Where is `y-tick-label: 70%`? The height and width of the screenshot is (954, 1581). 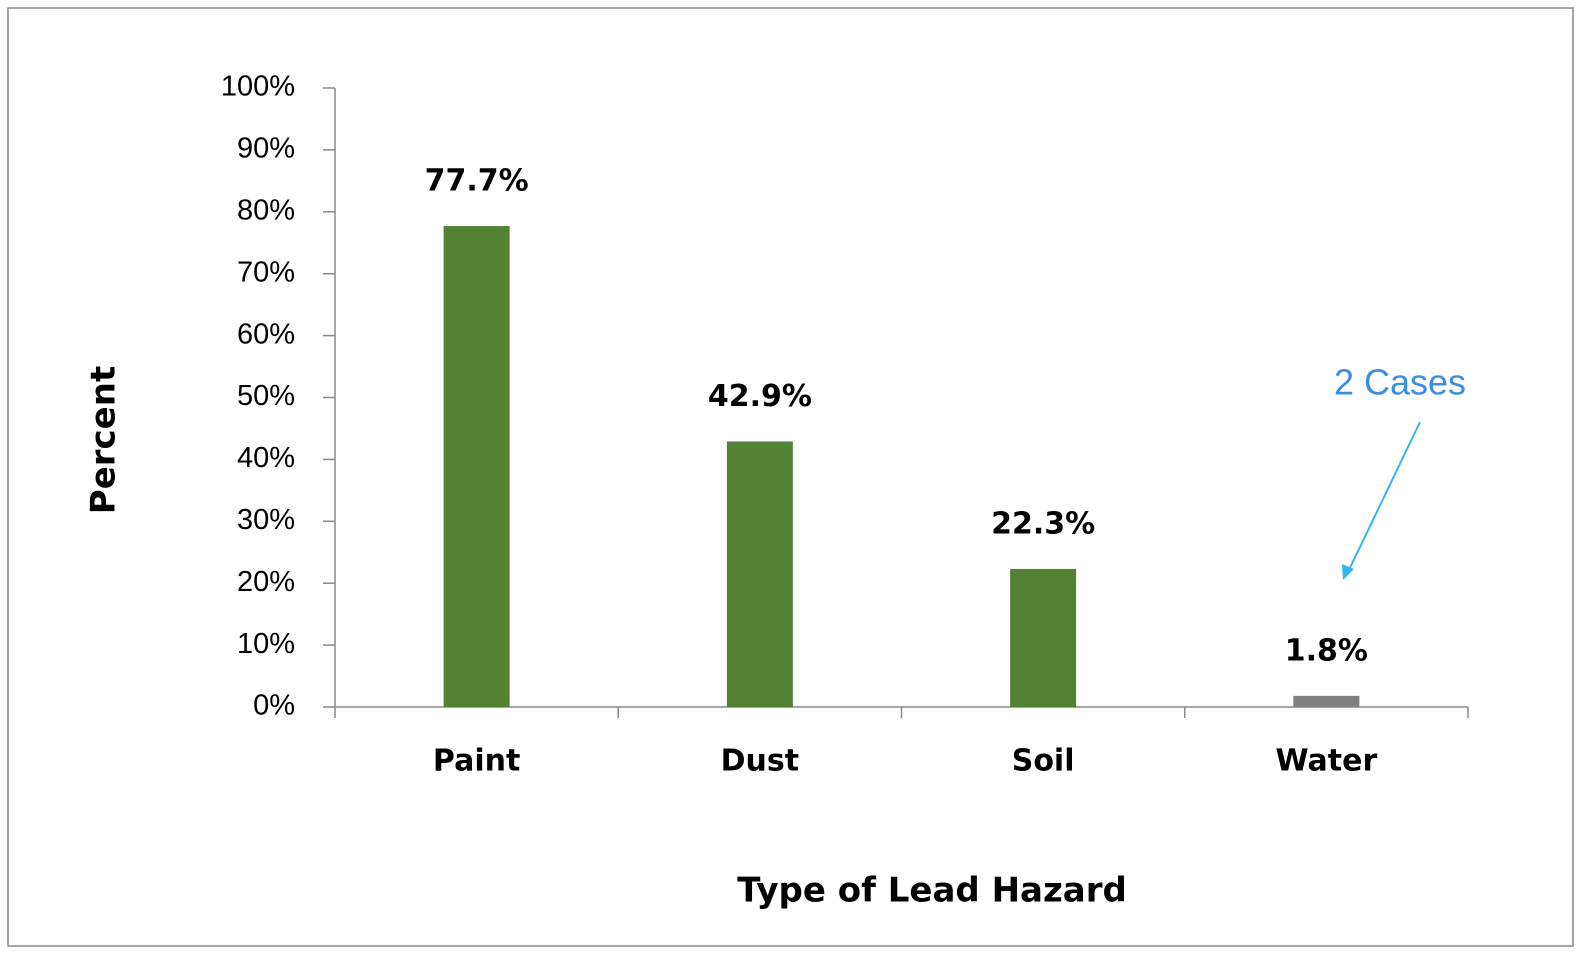 y-tick-label: 70% is located at coordinates (266, 272).